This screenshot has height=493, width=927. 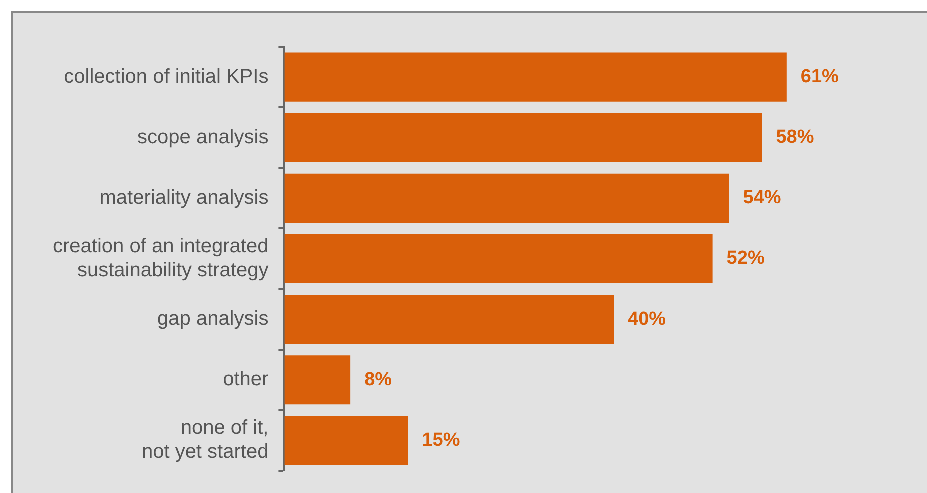 What do you see at coordinates (213, 319) in the screenshot?
I see `y-tick-label: gap analysis` at bounding box center [213, 319].